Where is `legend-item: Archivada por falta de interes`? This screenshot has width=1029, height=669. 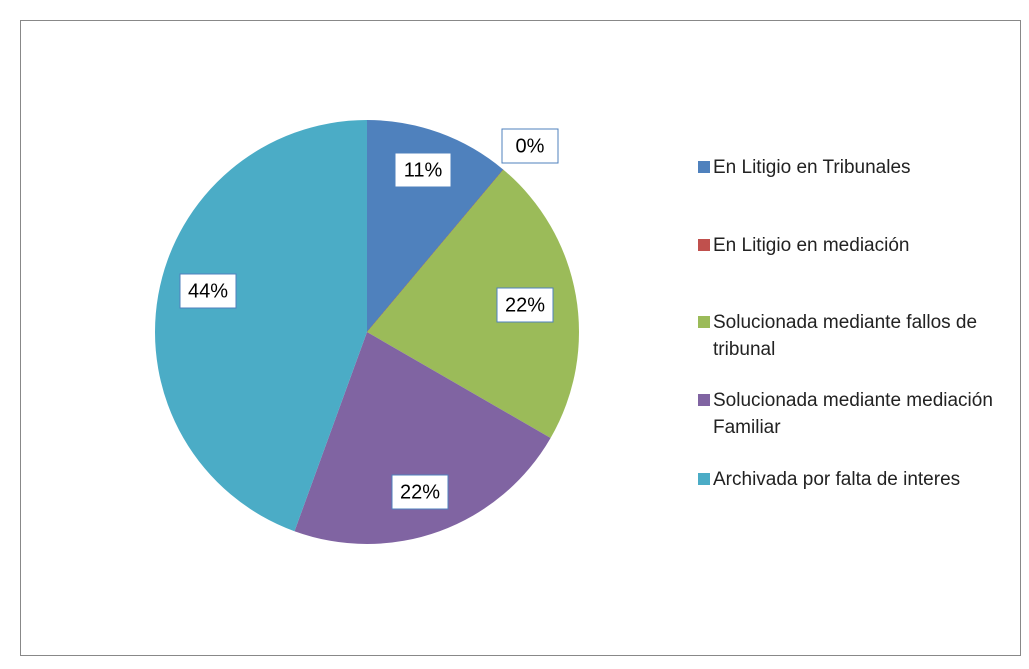 legend-item: Archivada por falta de interes is located at coordinates (848, 479).